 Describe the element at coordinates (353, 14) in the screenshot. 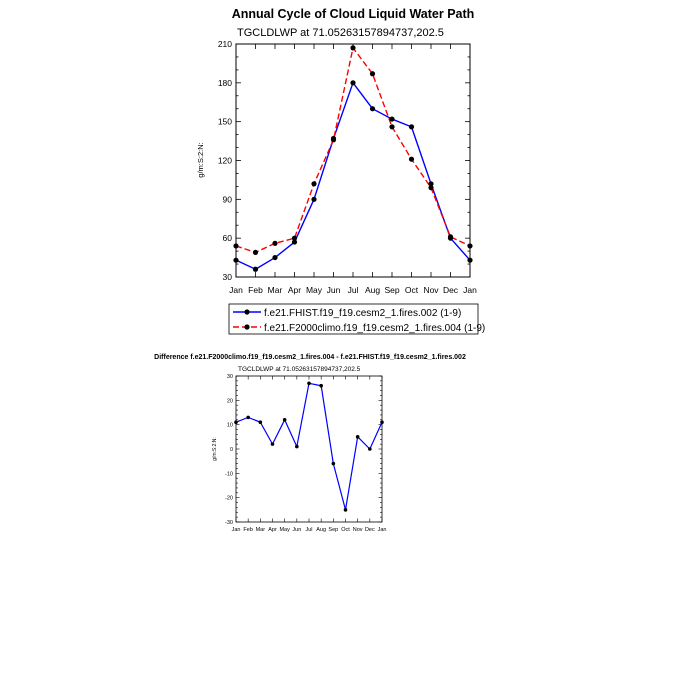

I see `chart-title: Annual Cycle of Cloud Liquid Water Path` at that location.